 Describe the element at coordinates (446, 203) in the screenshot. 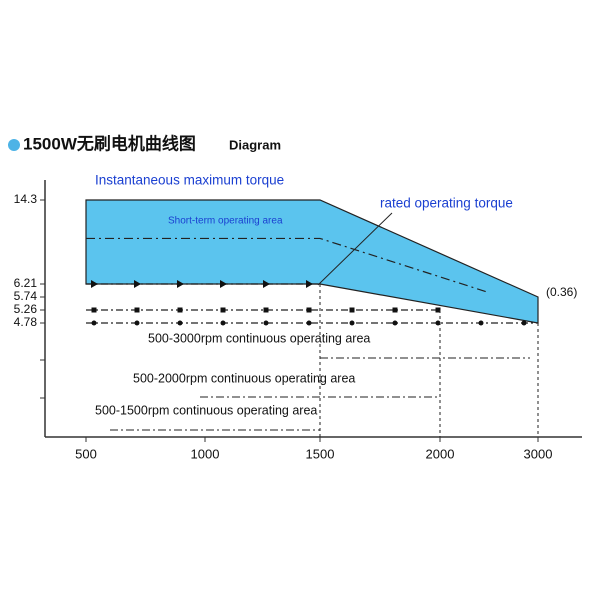

I see `series-label: rated operating torque` at that location.